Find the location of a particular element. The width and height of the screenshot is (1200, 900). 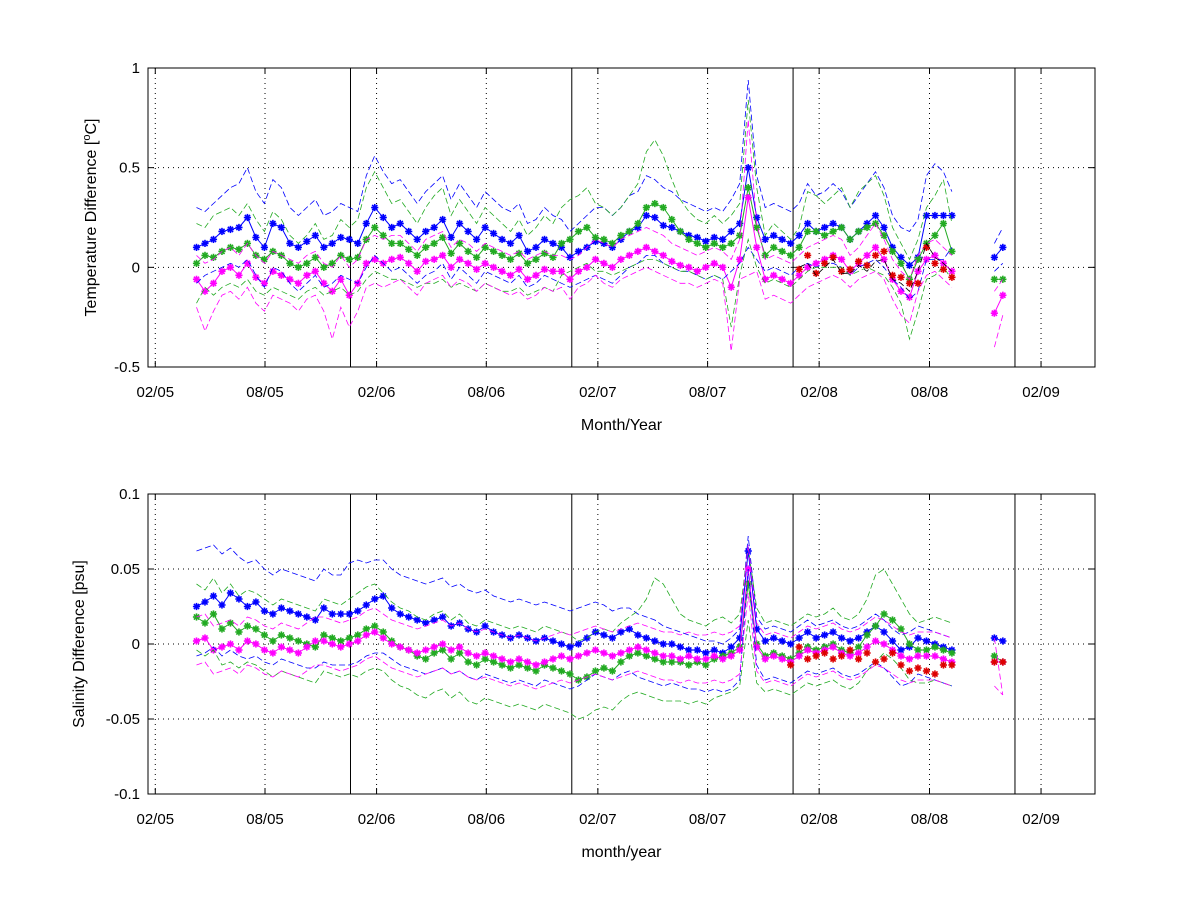

y-tick-label: 0.5 is located at coordinates (129, 168).